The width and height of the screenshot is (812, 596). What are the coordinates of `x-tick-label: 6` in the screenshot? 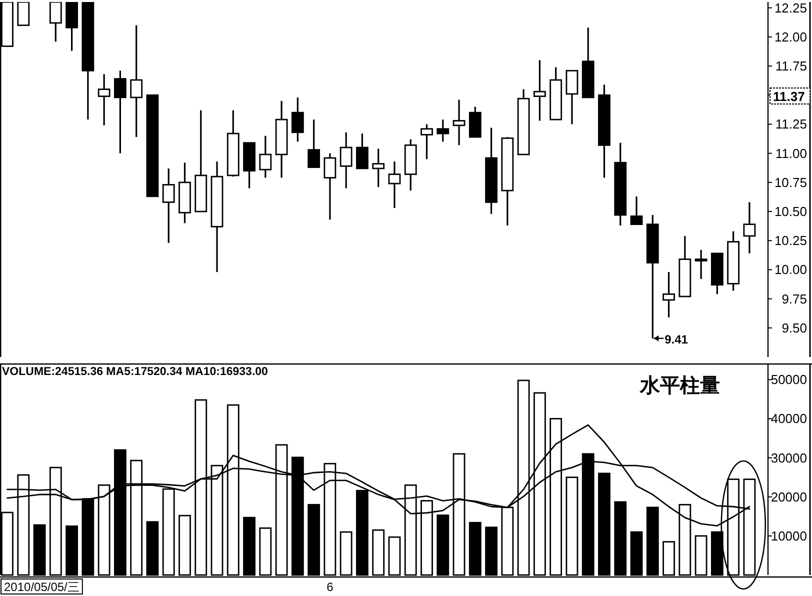 It's located at (330, 587).